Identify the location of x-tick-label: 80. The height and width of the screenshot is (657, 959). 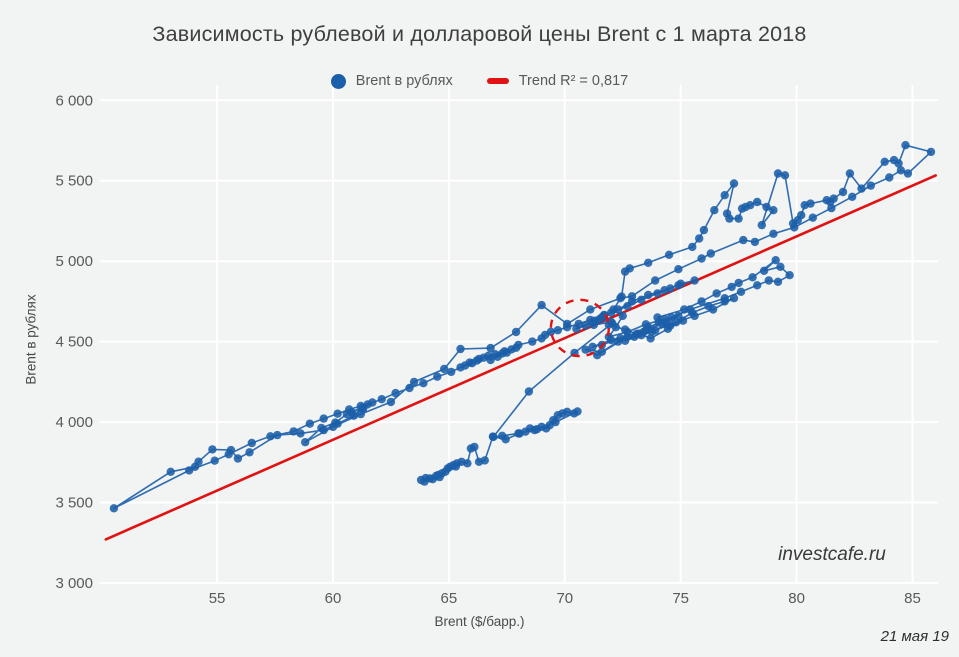
(796, 598).